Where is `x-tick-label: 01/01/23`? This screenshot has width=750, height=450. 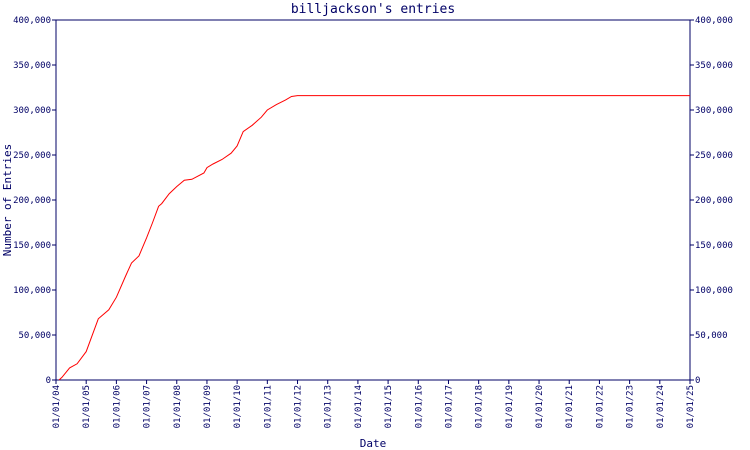 x-tick-label: 01/01/23 is located at coordinates (631, 406).